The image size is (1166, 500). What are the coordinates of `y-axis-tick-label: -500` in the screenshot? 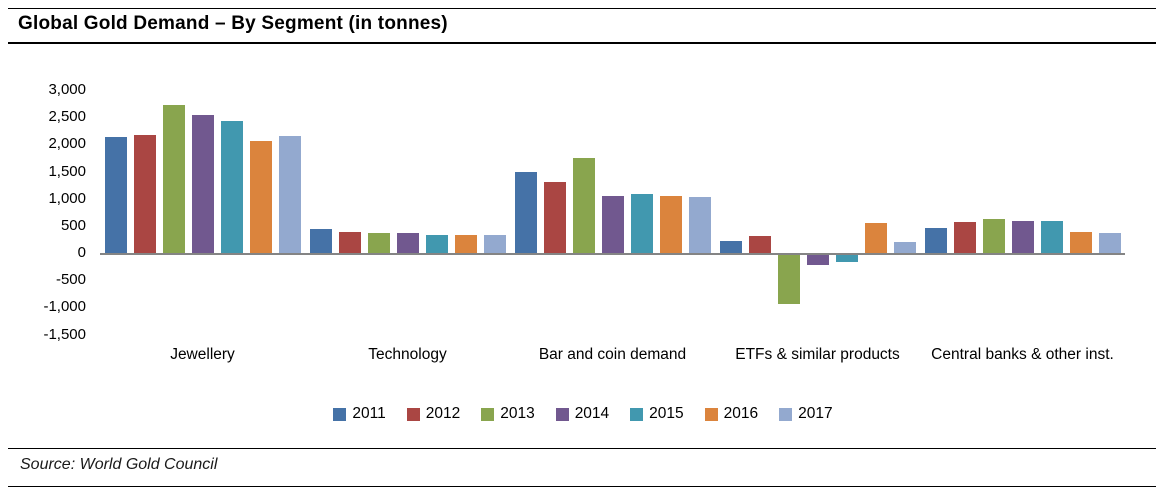 It's located at (70, 280).